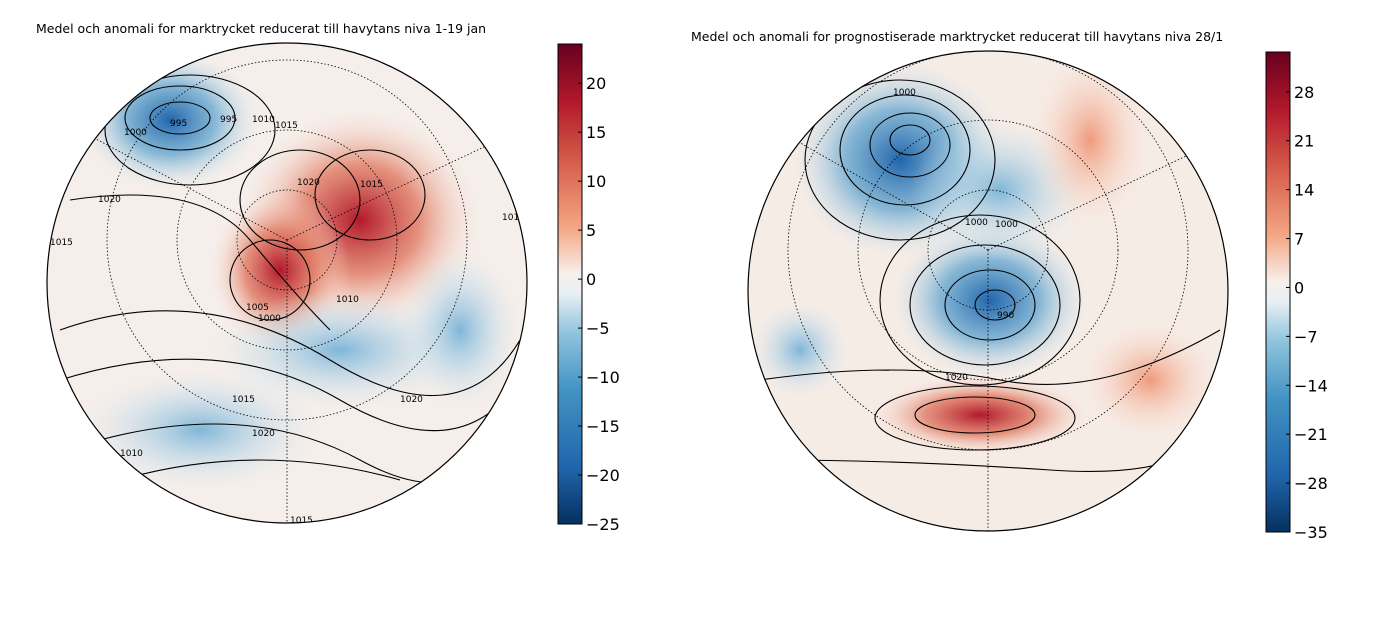  Describe the element at coordinates (596, 132) in the screenshot. I see `colorbar-tick-label: 15` at that location.